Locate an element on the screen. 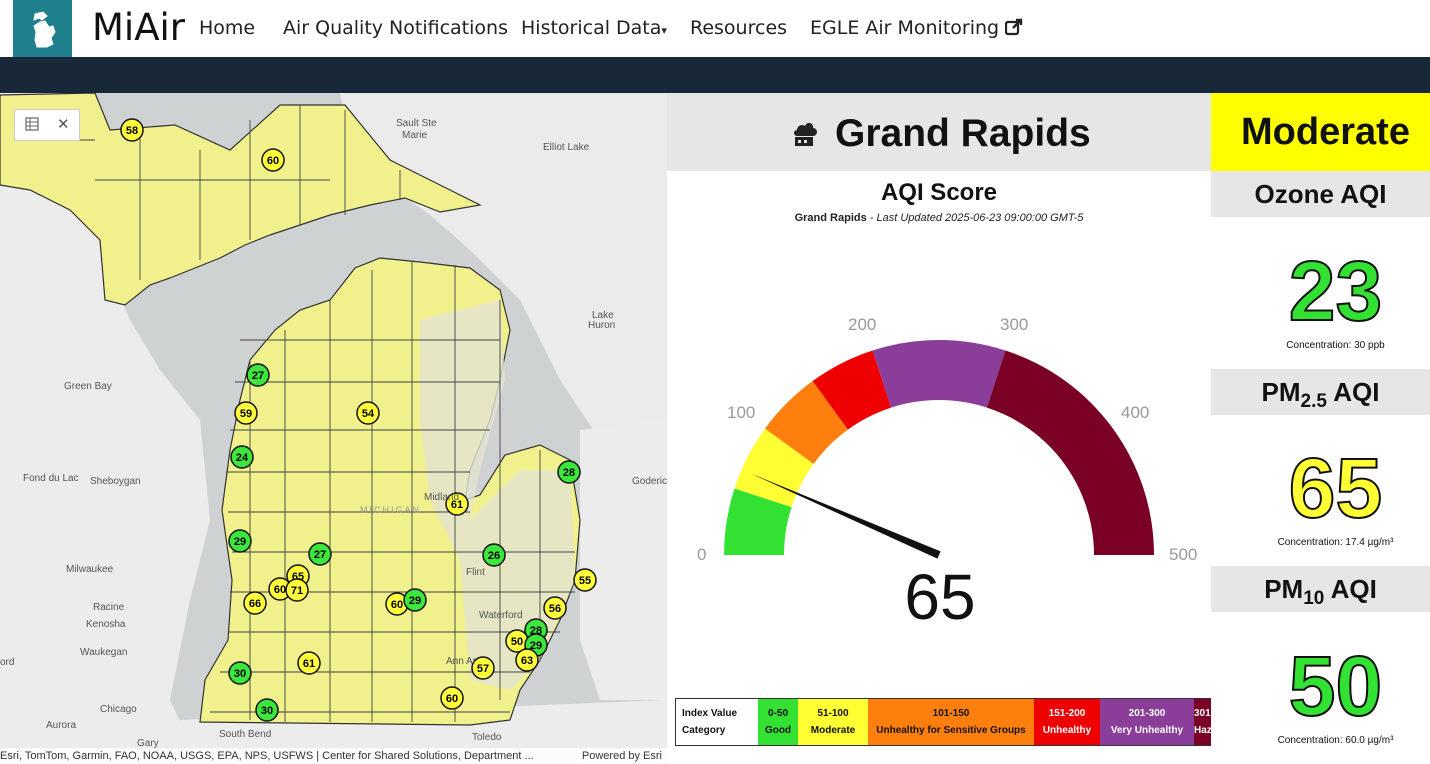 The image size is (1430, 764). aqi-marker-22: 63 is located at coordinates (527, 660).